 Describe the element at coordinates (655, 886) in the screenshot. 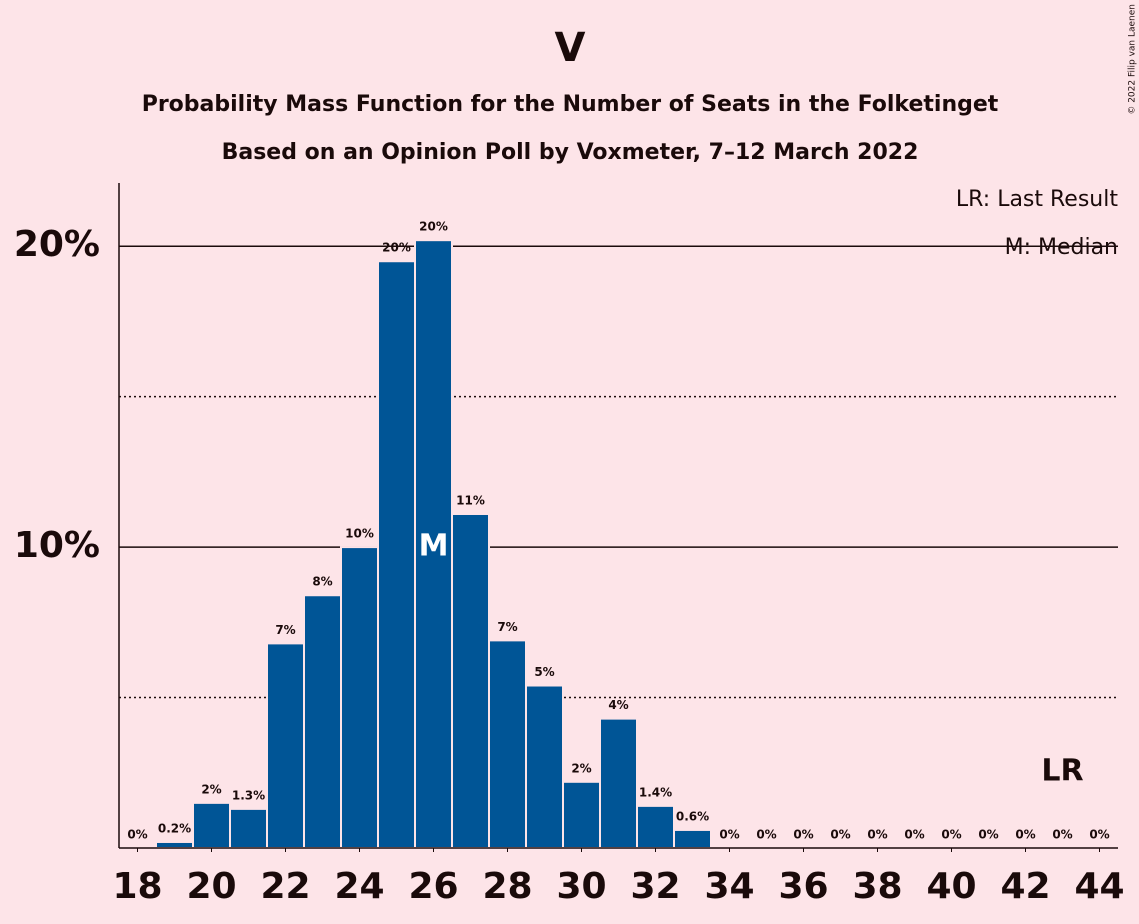

I see `x-tick-label: 32` at that location.